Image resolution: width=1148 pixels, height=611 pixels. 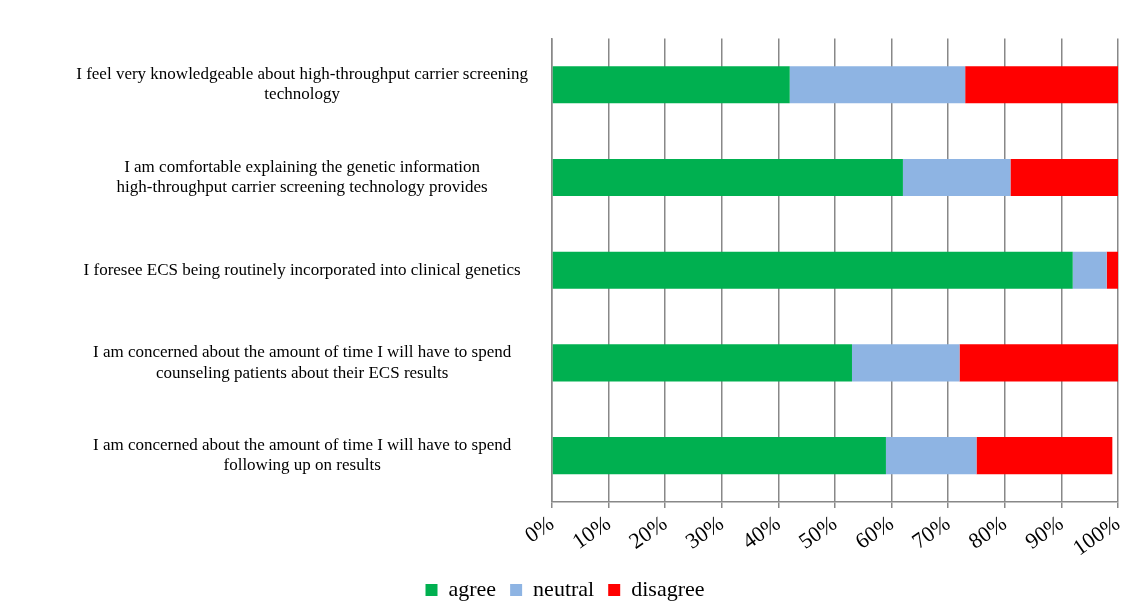 What do you see at coordinates (564, 588) in the screenshot?
I see `legend-label: neutral` at bounding box center [564, 588].